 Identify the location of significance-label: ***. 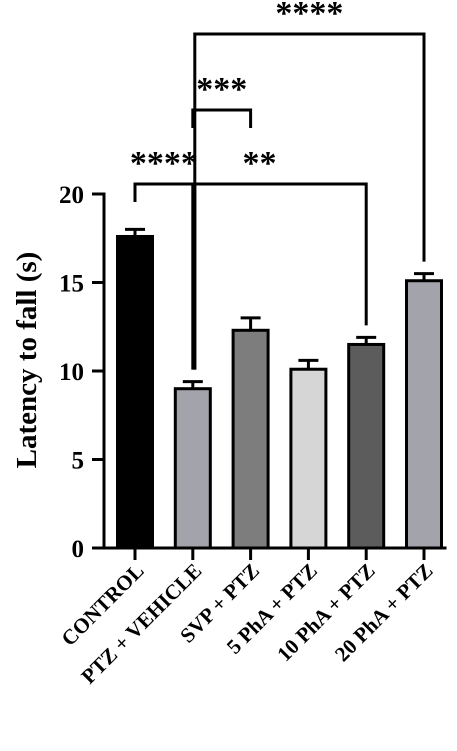
(221, 89).